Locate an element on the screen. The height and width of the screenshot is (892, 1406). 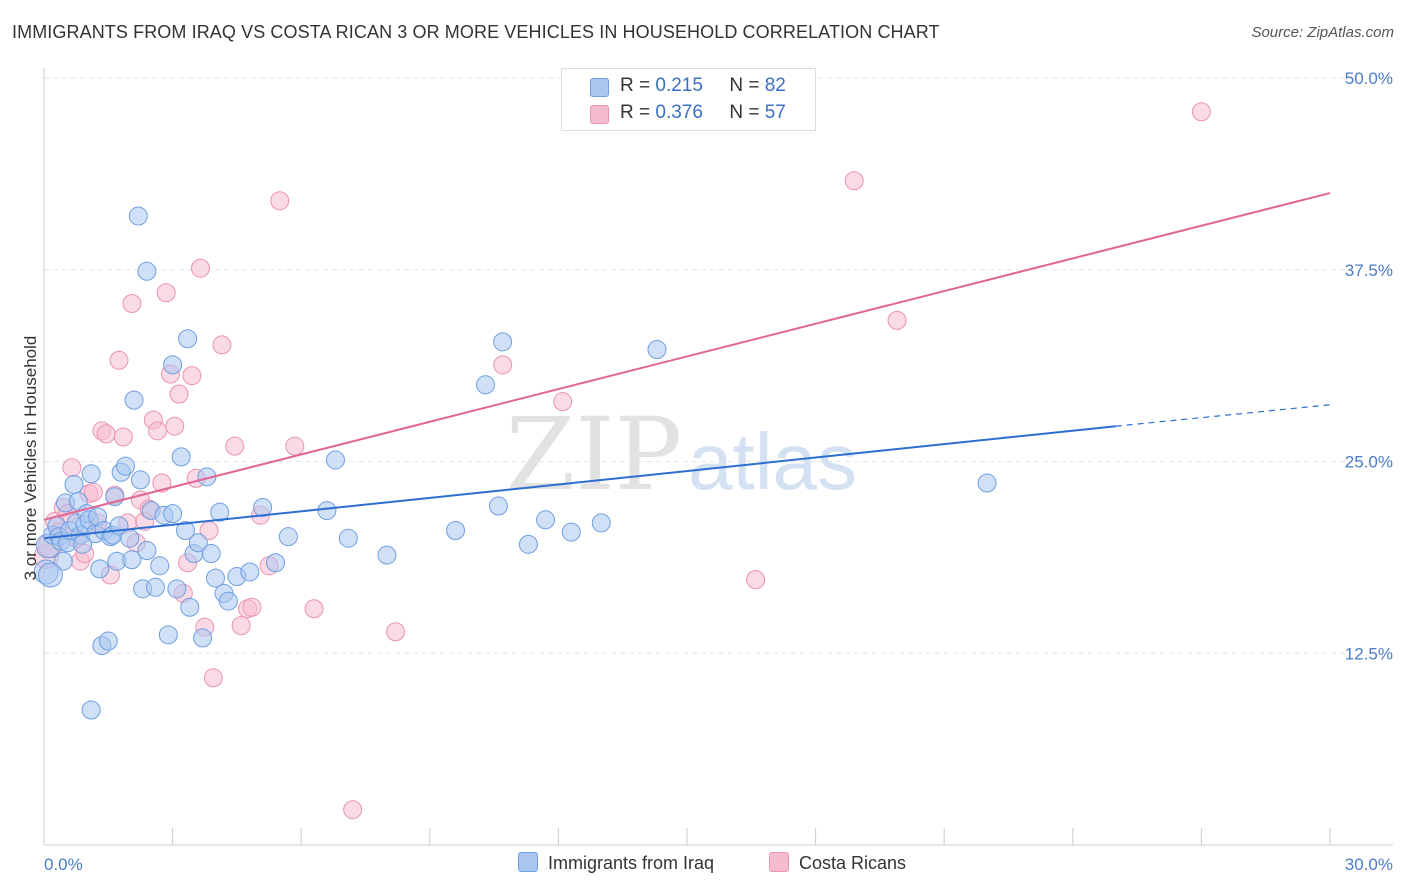
y-axis-label: 3 or more Vehicles in Household is located at coordinates (30, 458).